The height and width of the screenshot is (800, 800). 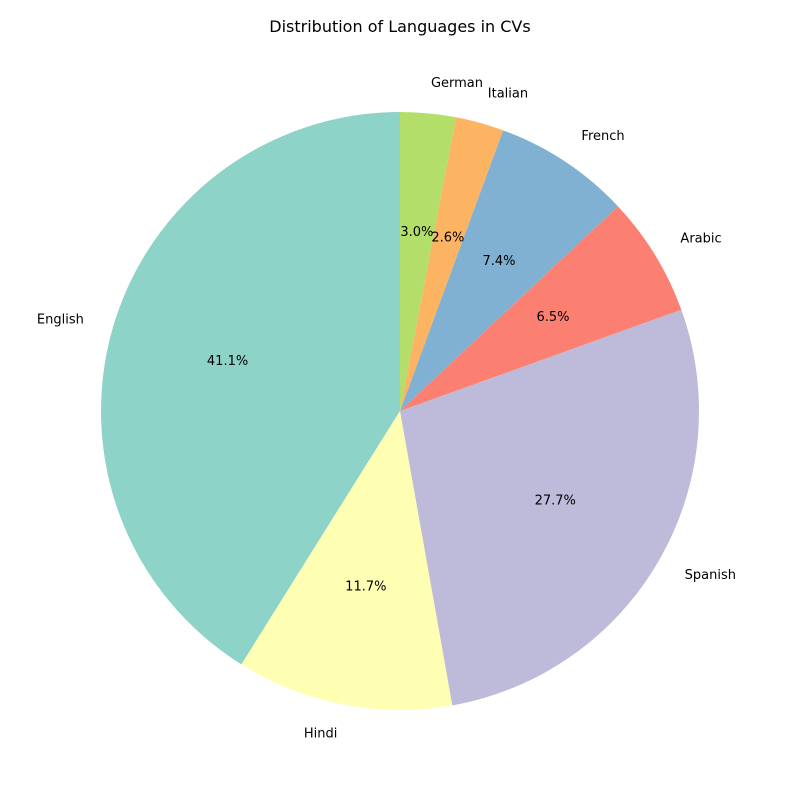 I want to click on pct-label-arabic: 6.5%, so click(x=552, y=317).